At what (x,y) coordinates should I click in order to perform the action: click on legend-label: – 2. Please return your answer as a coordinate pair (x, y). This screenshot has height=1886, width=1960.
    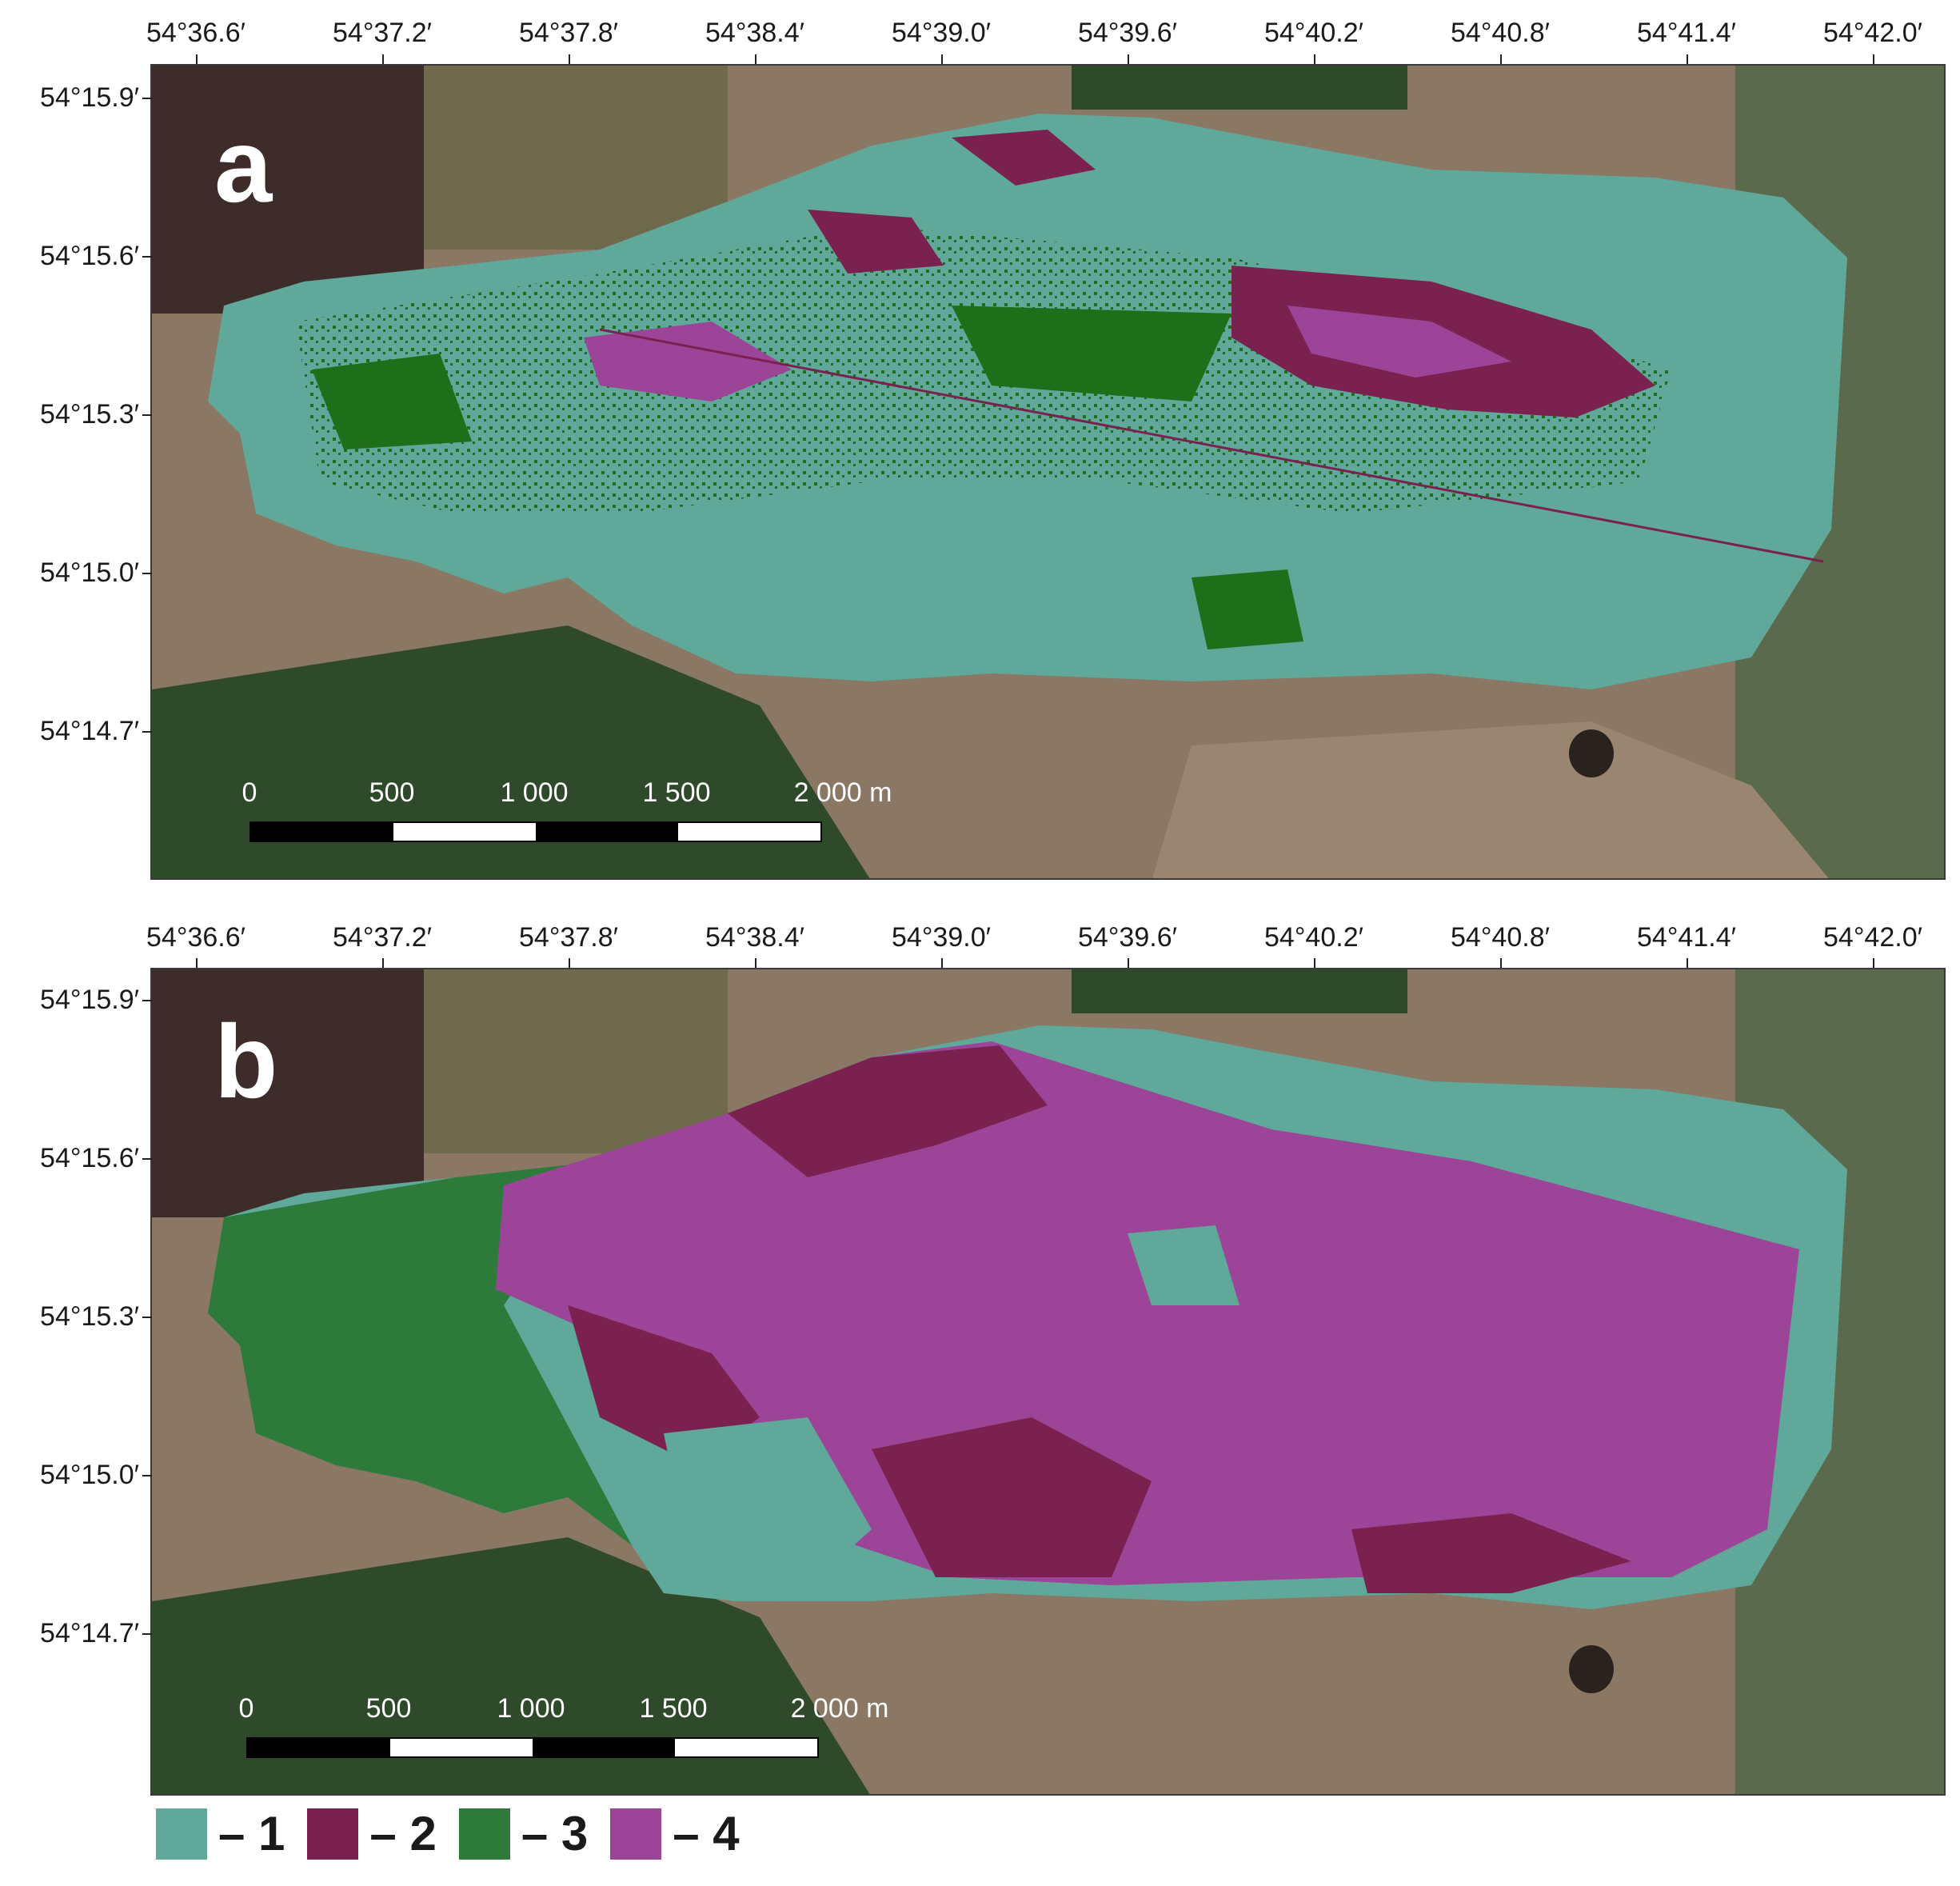
    Looking at the image, I should click on (403, 1833).